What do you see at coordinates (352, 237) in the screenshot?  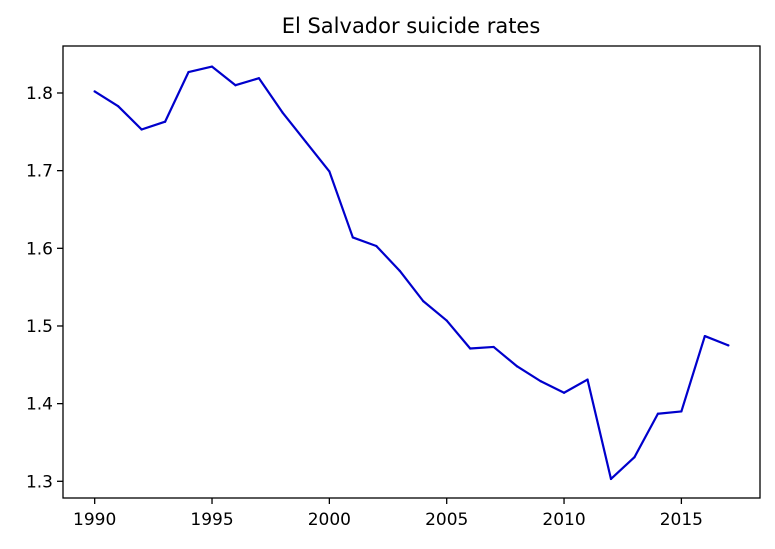 I see `data-point-2001` at bounding box center [352, 237].